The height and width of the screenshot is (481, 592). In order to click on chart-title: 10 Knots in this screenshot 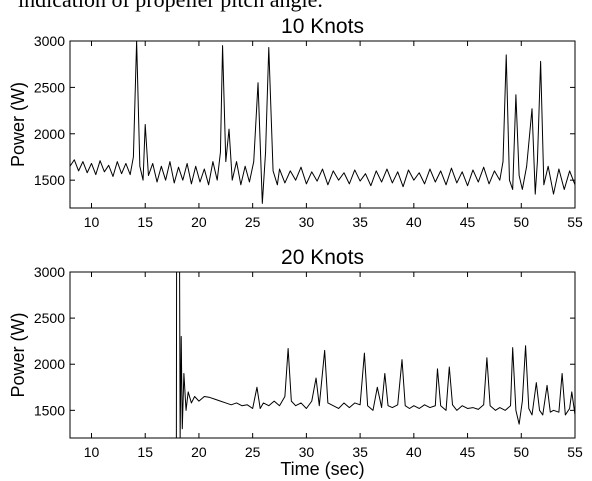, I will do `click(322, 26)`.